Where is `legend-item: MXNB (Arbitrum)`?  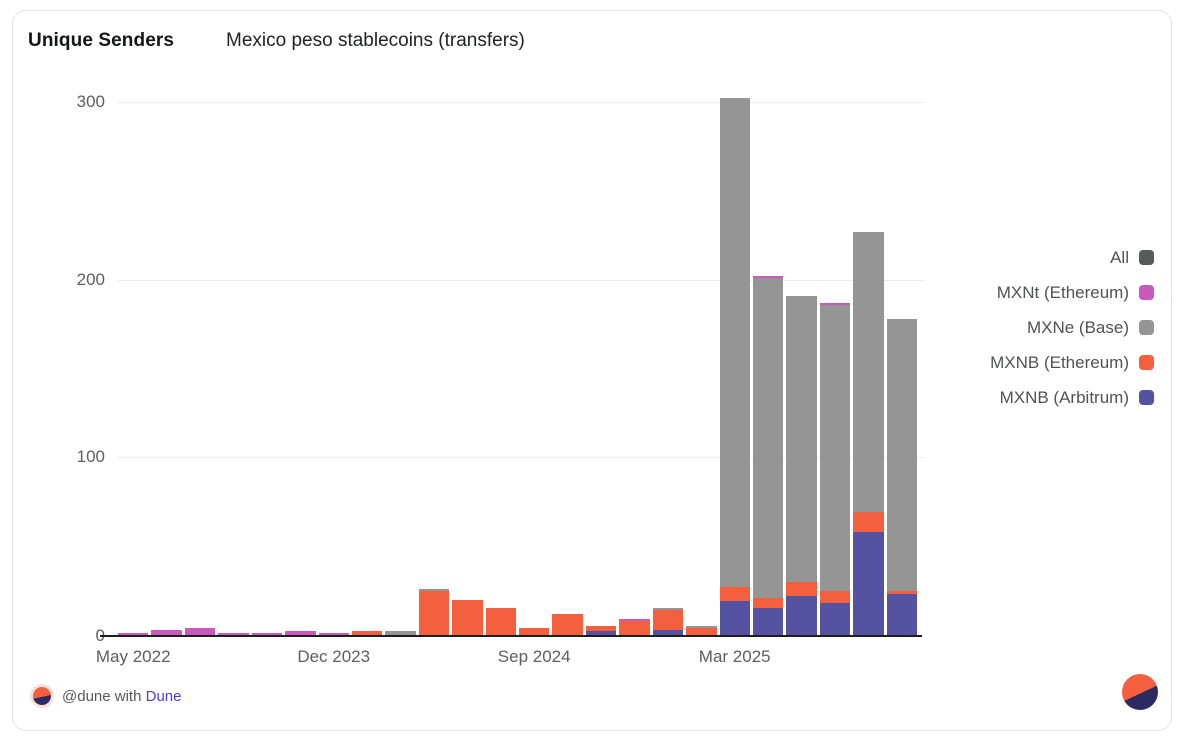 legend-item: MXNB (Arbitrum) is located at coordinates (1077, 397).